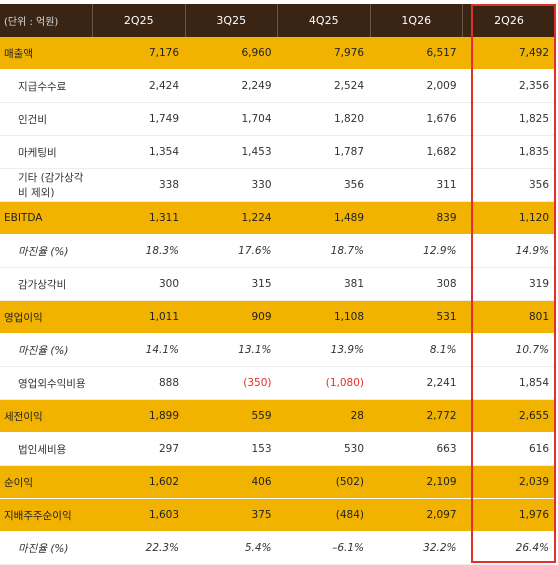 The image size is (558, 565). I want to click on cell-value: 32.2%, so click(416, 548).